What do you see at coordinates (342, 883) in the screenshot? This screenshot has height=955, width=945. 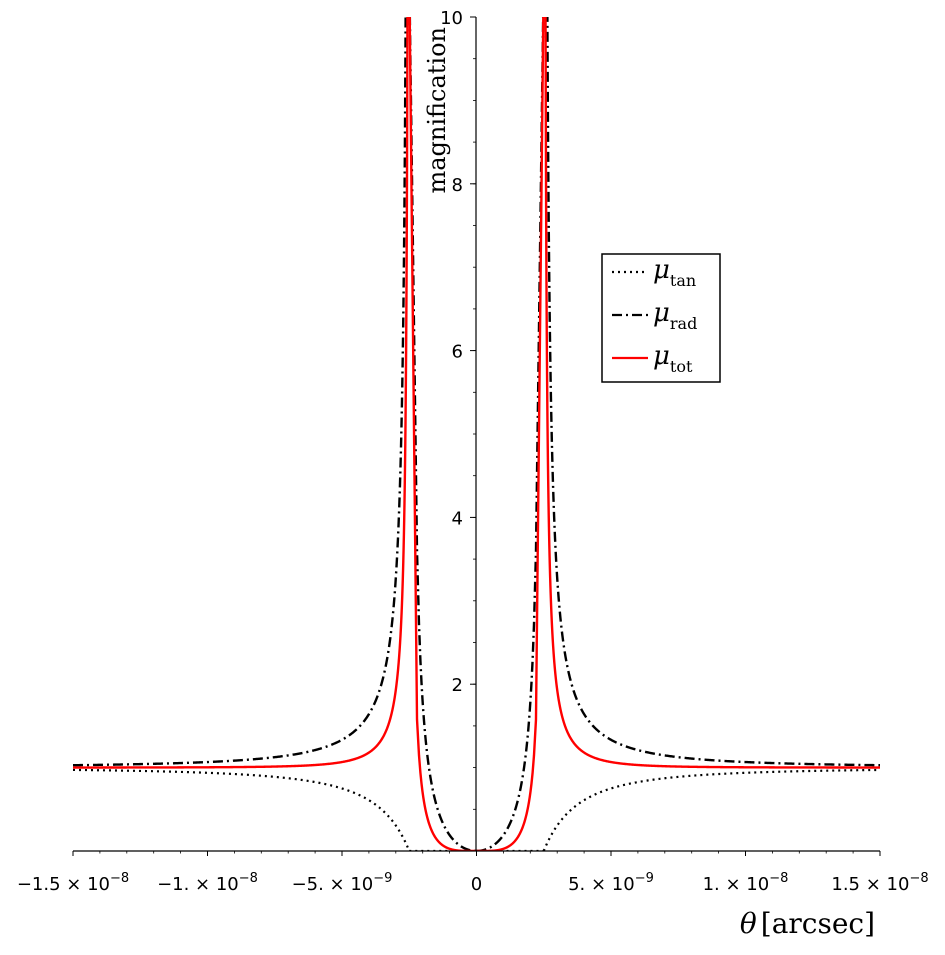 I see `x-tick-label: −5. × 10−9` at bounding box center [342, 883].